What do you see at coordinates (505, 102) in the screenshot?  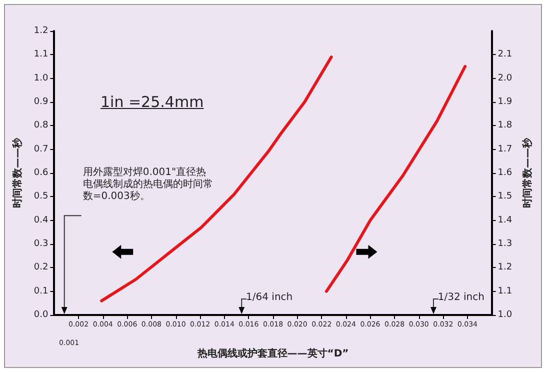 I see `y2-tick-label: 1.9` at bounding box center [505, 102].